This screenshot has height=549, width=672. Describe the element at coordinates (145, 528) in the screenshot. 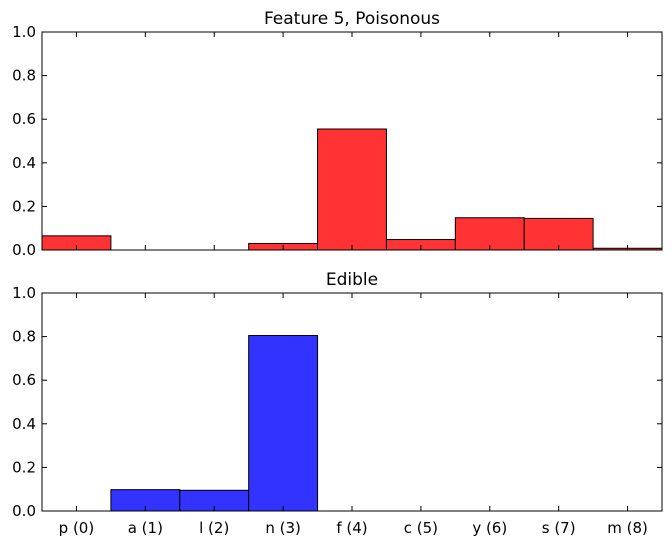

I see `x-tick-label: a (1)` at that location.